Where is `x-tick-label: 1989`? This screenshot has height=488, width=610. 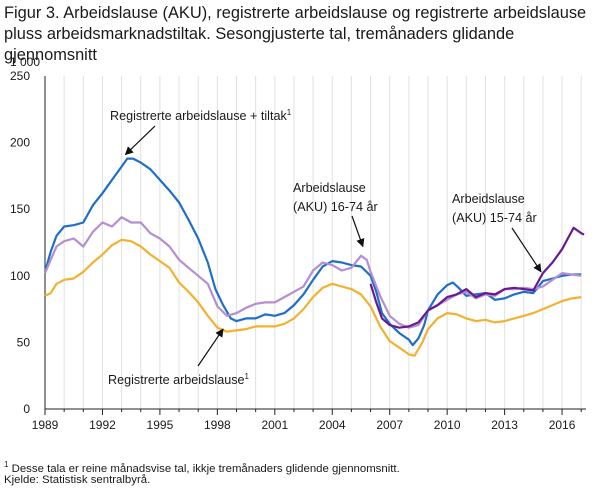 x-tick-label: 1989 is located at coordinates (45, 425).